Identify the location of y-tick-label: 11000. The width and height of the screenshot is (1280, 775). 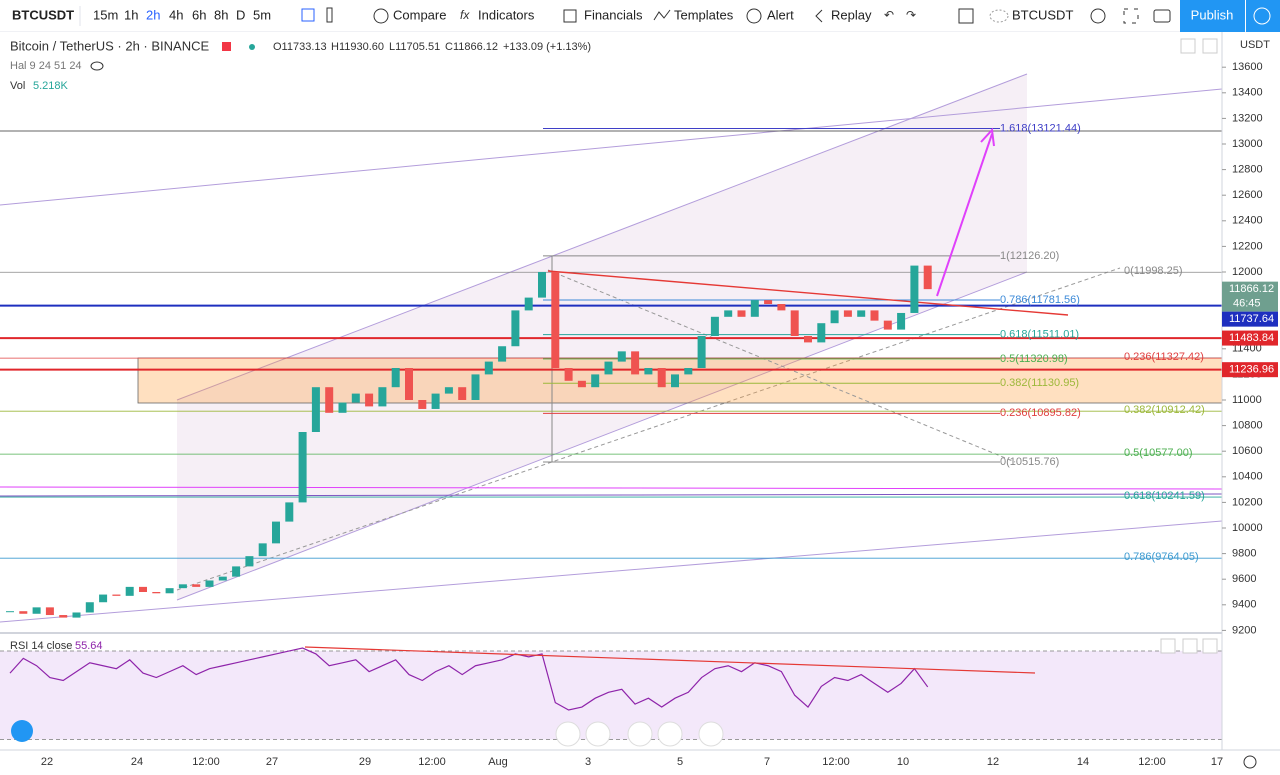
(1247, 400).